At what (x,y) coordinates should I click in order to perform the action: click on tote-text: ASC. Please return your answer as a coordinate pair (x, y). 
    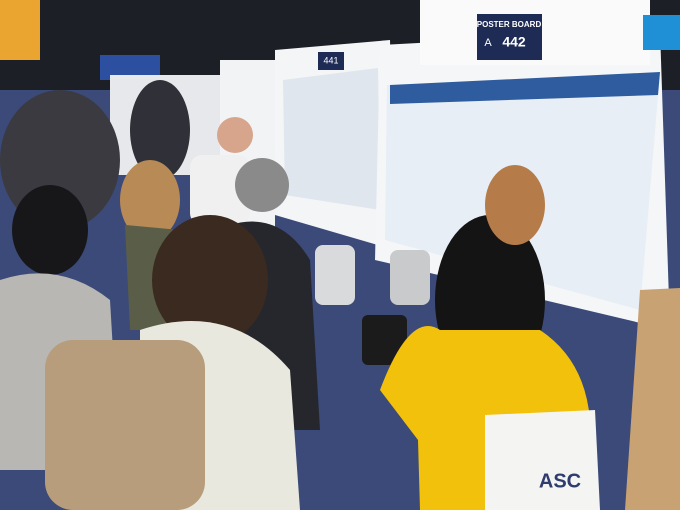
    Looking at the image, I should click on (560, 481).